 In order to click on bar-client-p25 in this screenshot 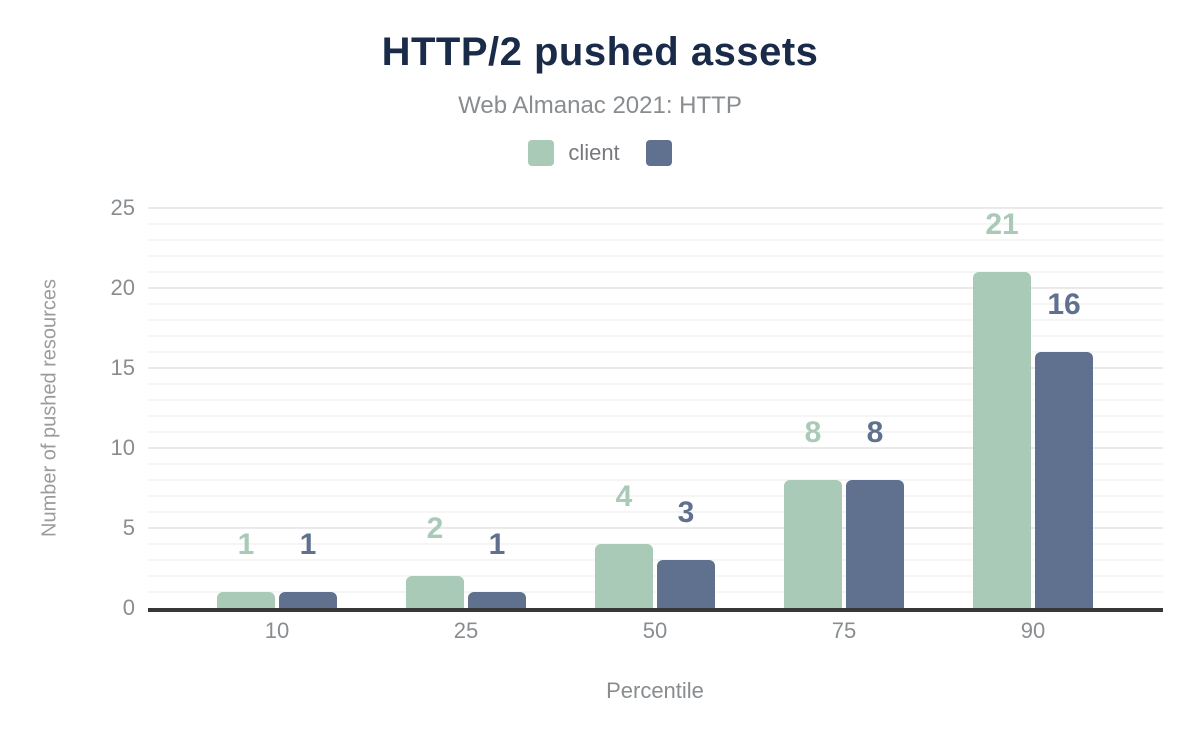, I will do `click(435, 592)`.